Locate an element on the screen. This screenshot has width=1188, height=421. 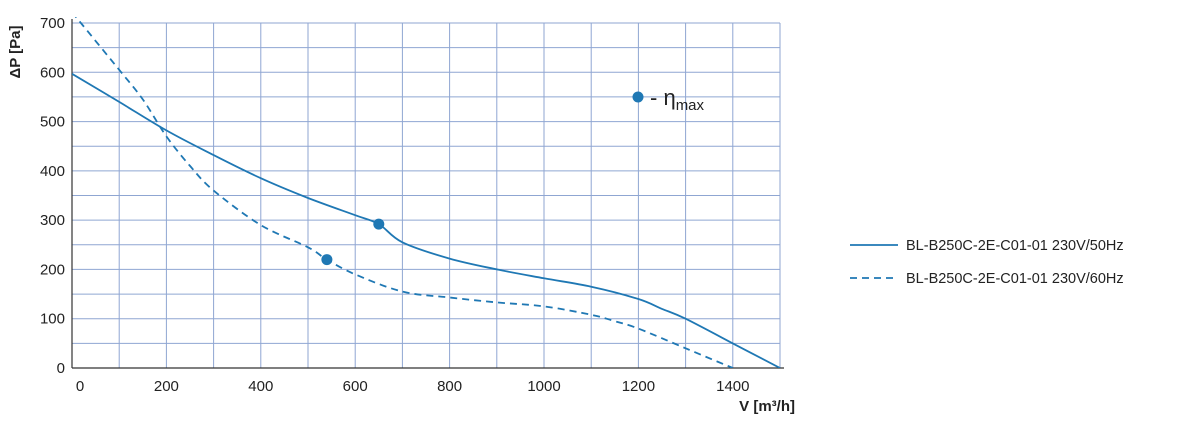
eta-max-markers is located at coordinates (353, 242).